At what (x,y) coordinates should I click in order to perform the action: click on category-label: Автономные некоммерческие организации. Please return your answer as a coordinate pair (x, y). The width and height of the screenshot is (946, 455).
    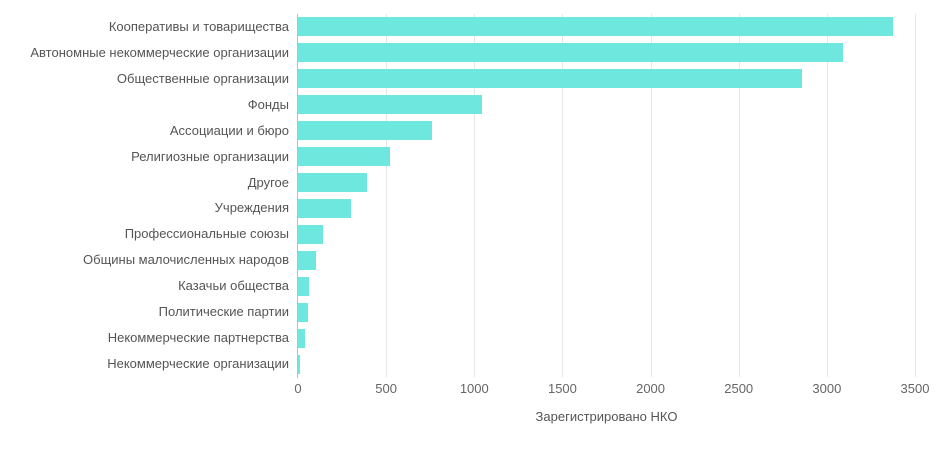
    Looking at the image, I should click on (159, 52).